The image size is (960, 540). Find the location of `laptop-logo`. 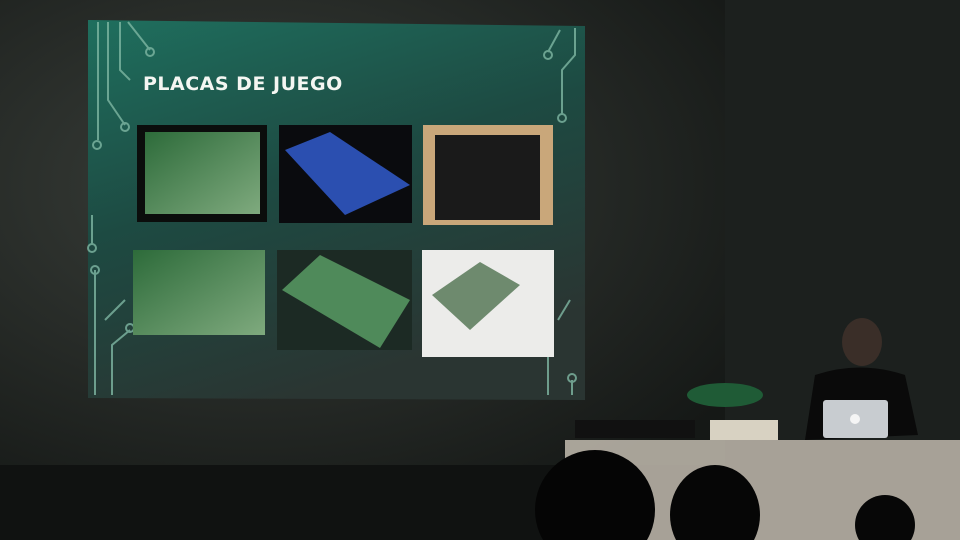

laptop-logo is located at coordinates (855, 419).